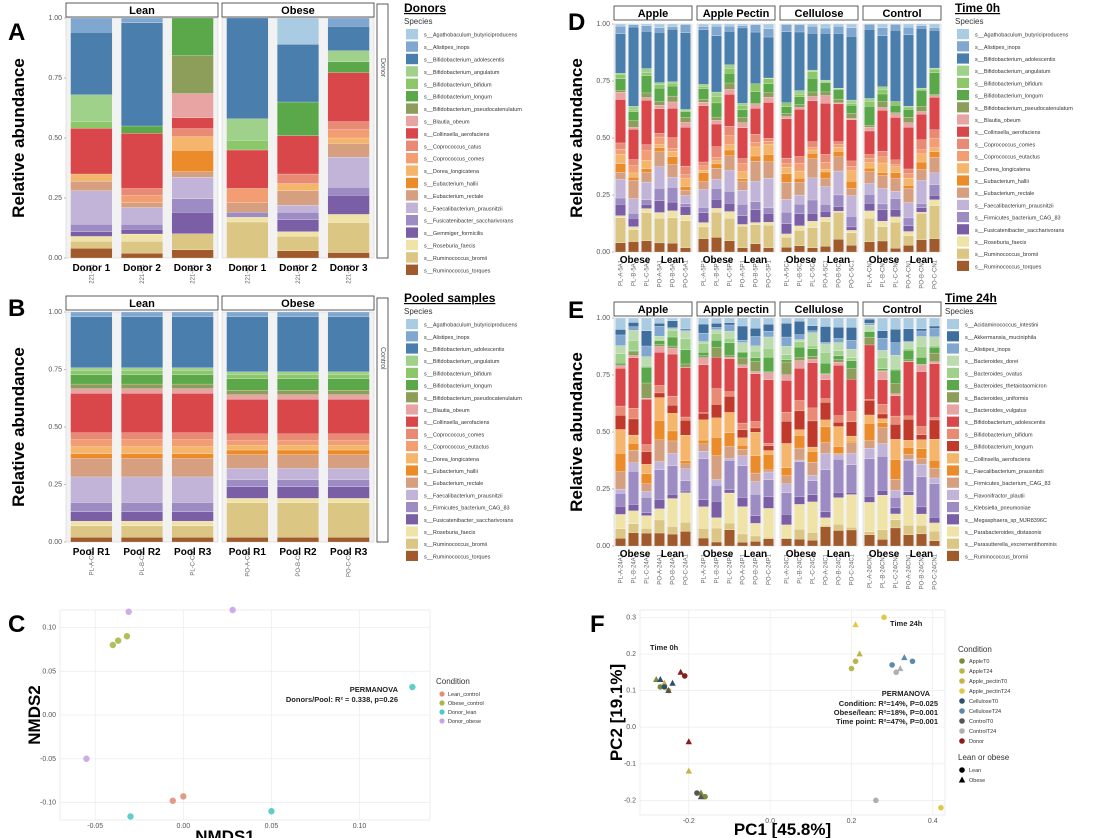 Image resolution: width=1099 pixels, height=838 pixels. I want to click on sample-label: 221-R1, so click(92, 273).